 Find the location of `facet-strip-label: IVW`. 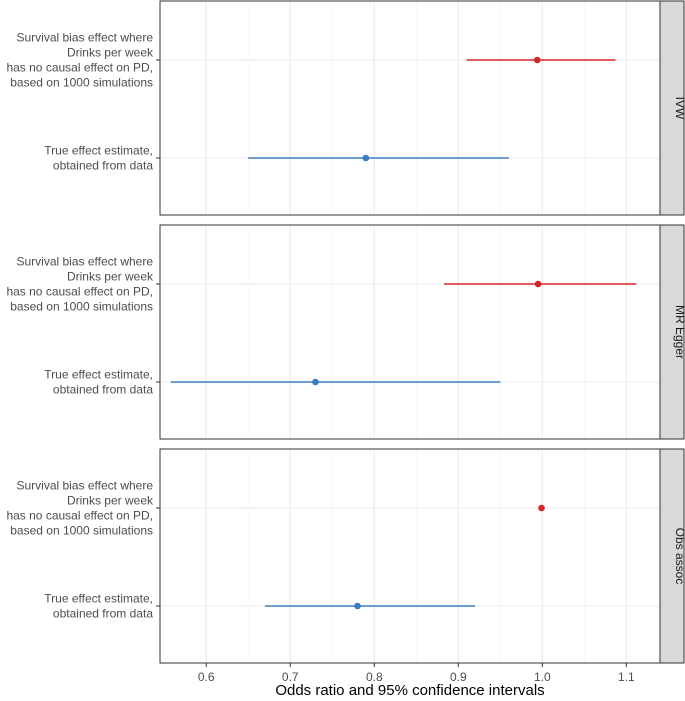

facet-strip-label: IVW is located at coordinates (679, 108).